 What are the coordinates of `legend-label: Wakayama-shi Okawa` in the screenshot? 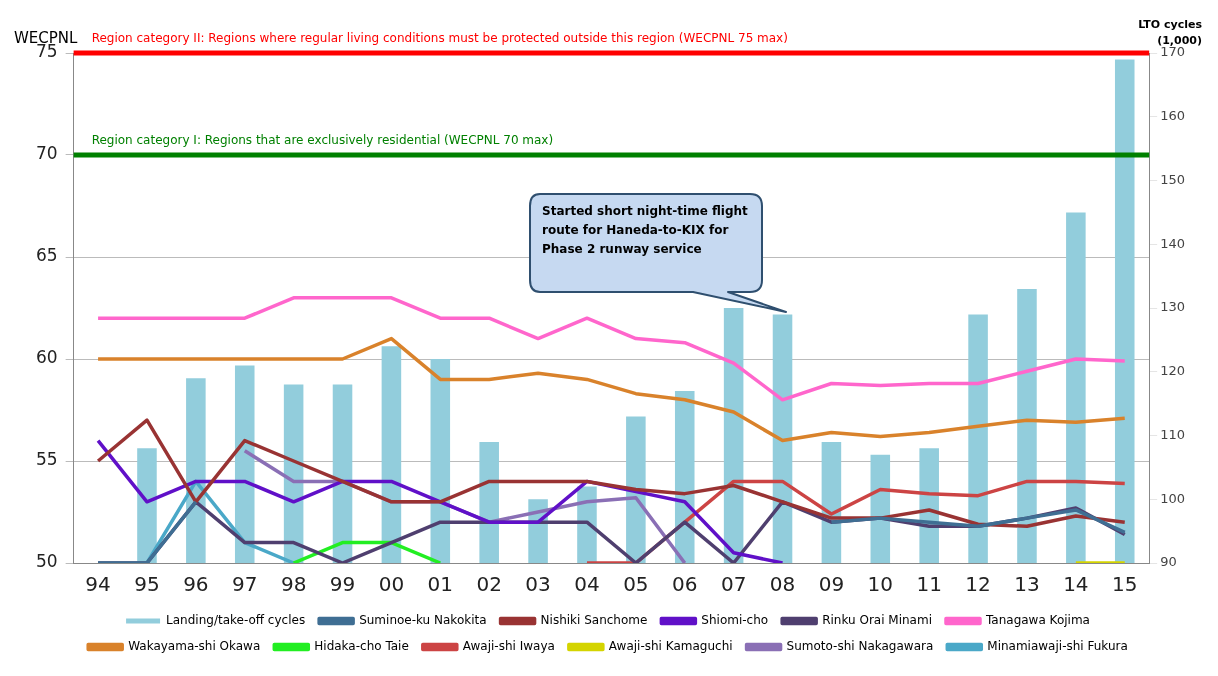 It's located at (194, 646).